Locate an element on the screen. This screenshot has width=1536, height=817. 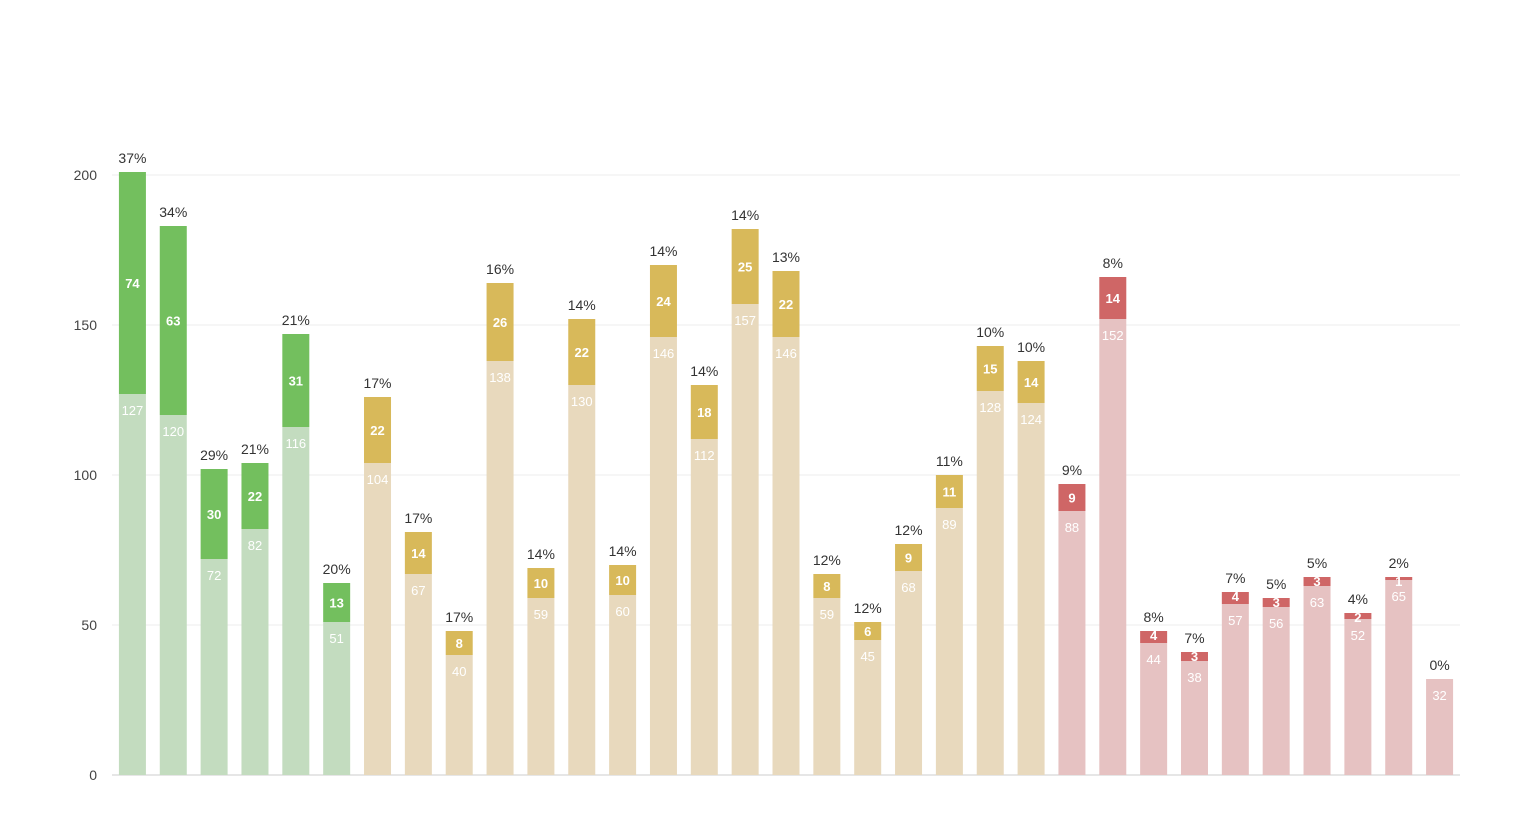
bar-top-value-label: 8 is located at coordinates (459, 643).